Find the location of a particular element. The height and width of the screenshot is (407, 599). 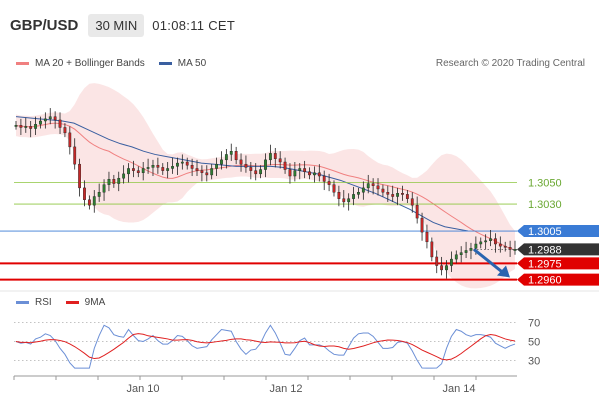

chart-header: GBP/USD 30 MIN 01:08:11 CET is located at coordinates (122, 25).